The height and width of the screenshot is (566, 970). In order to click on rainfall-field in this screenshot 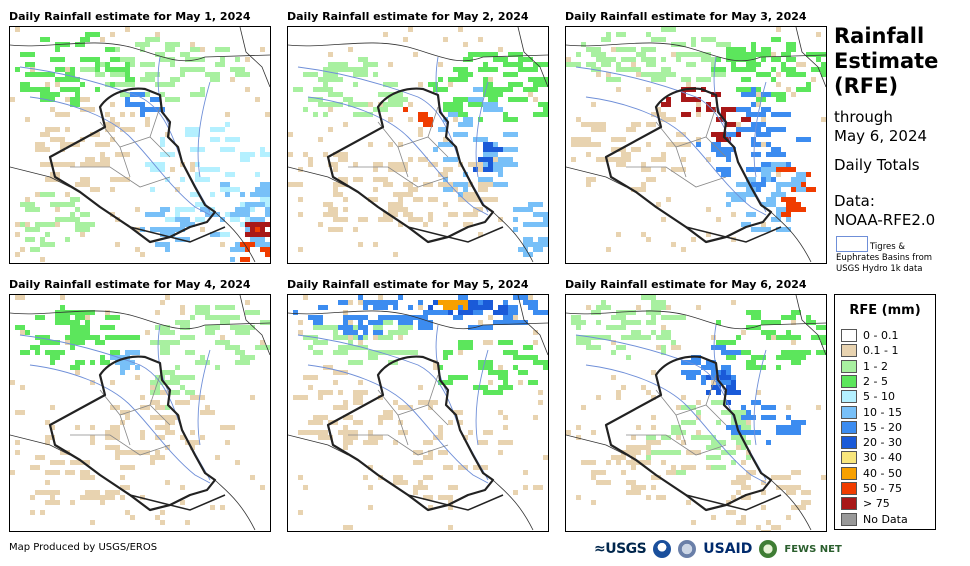, I will do `click(420, 412)`.